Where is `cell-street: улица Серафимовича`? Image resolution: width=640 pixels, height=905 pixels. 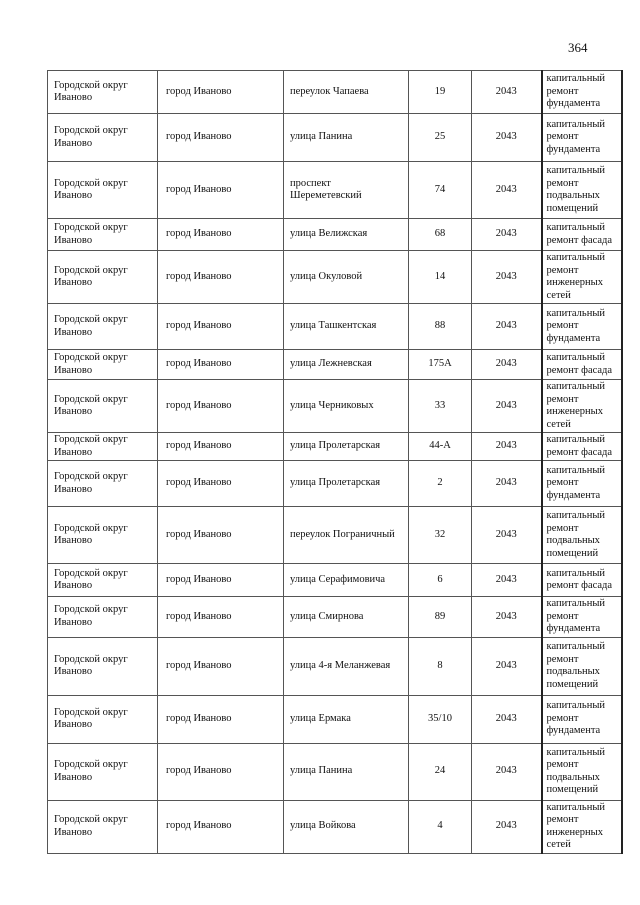 cell-street: улица Серафимовича is located at coordinates (346, 580).